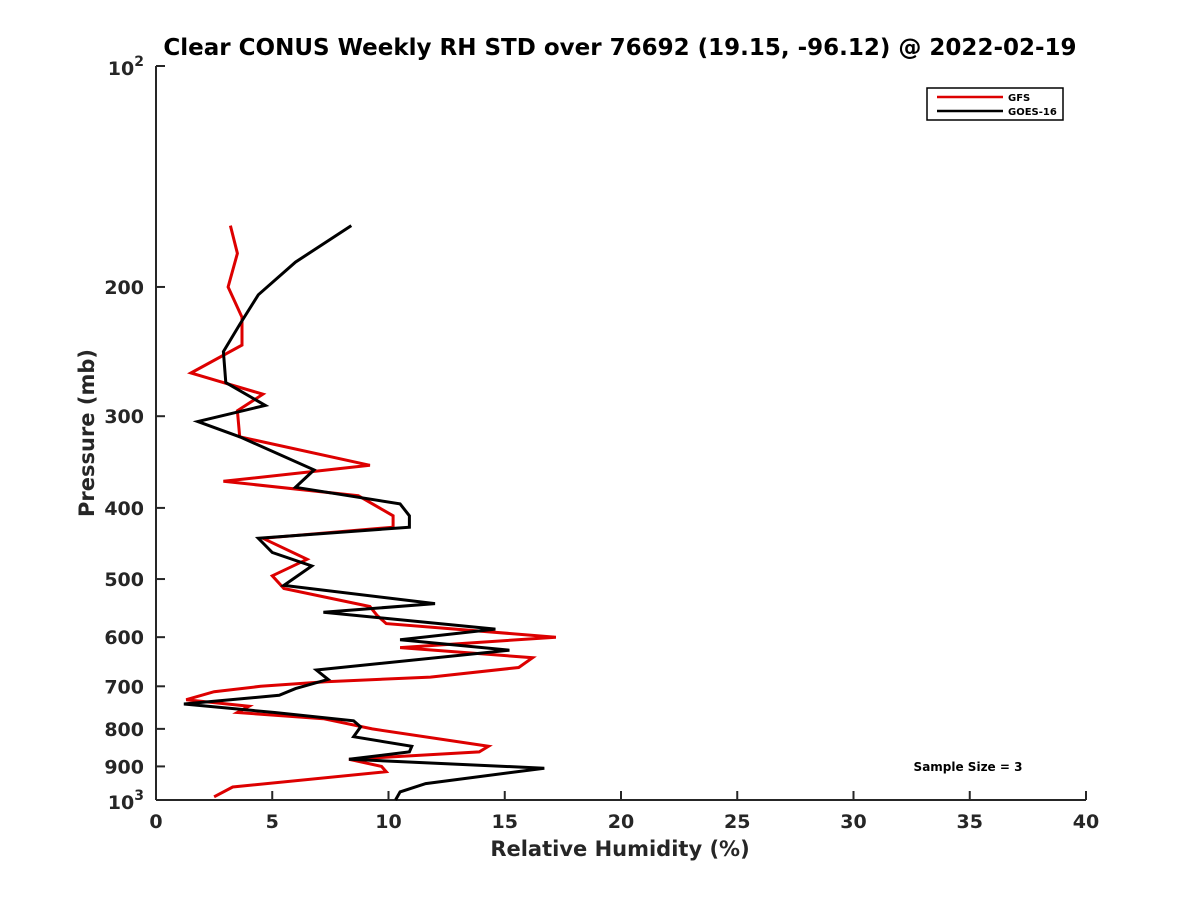  I want to click on sample-size-annotation: Sample Size = 3, so click(968, 767).